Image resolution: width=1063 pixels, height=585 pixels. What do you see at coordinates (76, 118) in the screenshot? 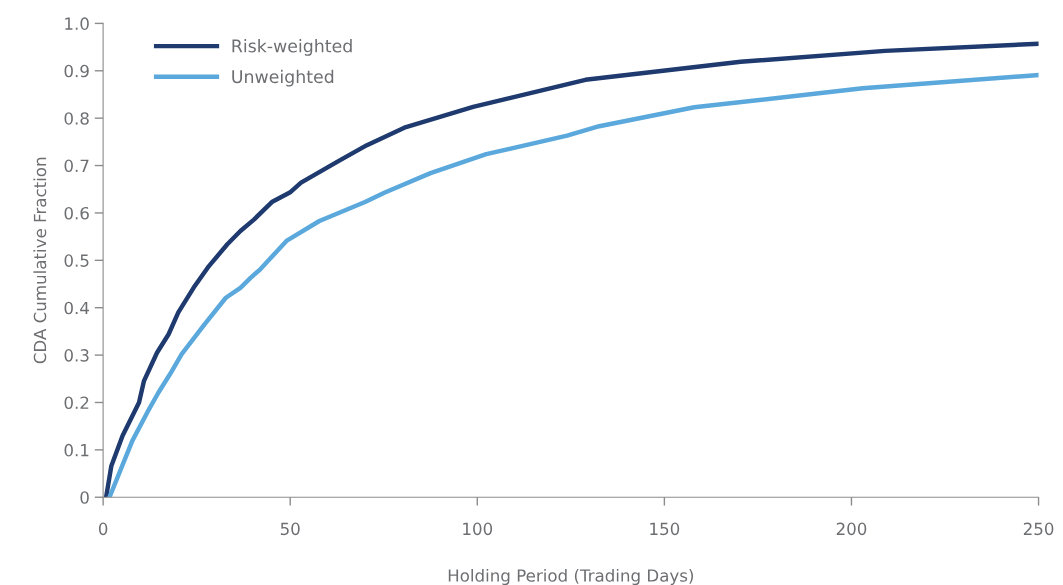
I see `y-tick-label: 0.8` at bounding box center [76, 118].